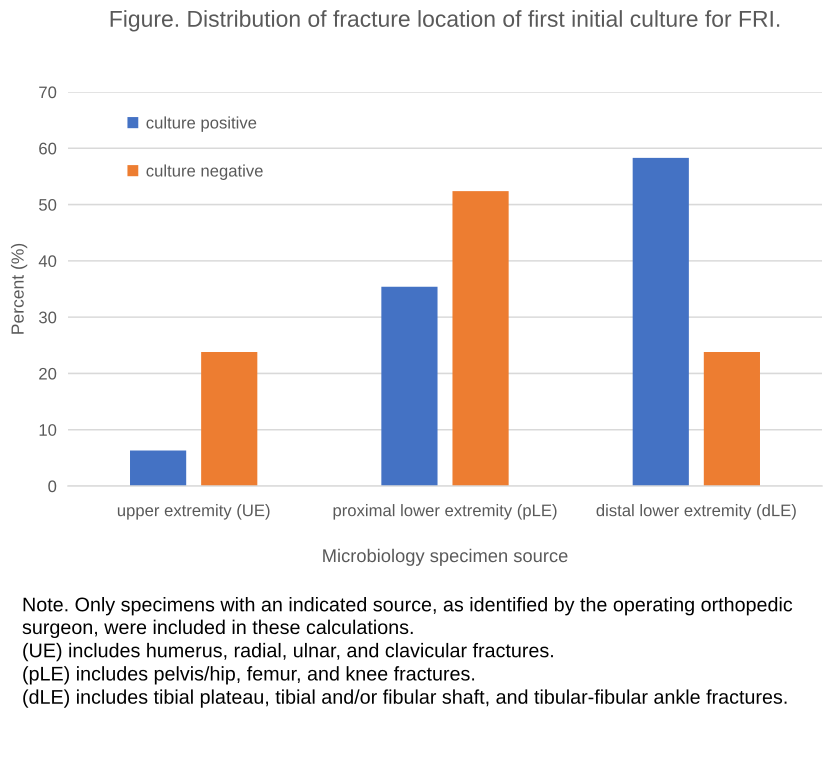 Image resolution: width=840 pixels, height=771 pixels. Describe the element at coordinates (288, 652) in the screenshot. I see `text: (UE) includes humerus, radial, ulnar, and clavicular fractures.` at that location.